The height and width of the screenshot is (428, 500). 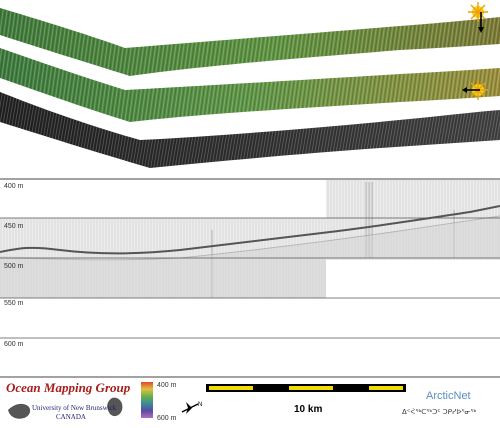 What do you see at coordinates (191, 408) in the screenshot?
I see `compass-icon: N` at bounding box center [191, 408].